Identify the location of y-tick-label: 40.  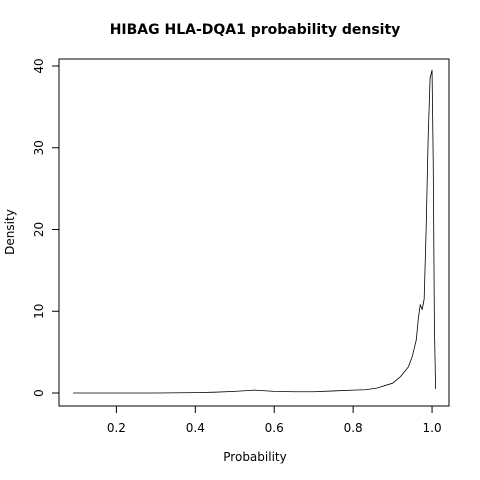
(39, 65).